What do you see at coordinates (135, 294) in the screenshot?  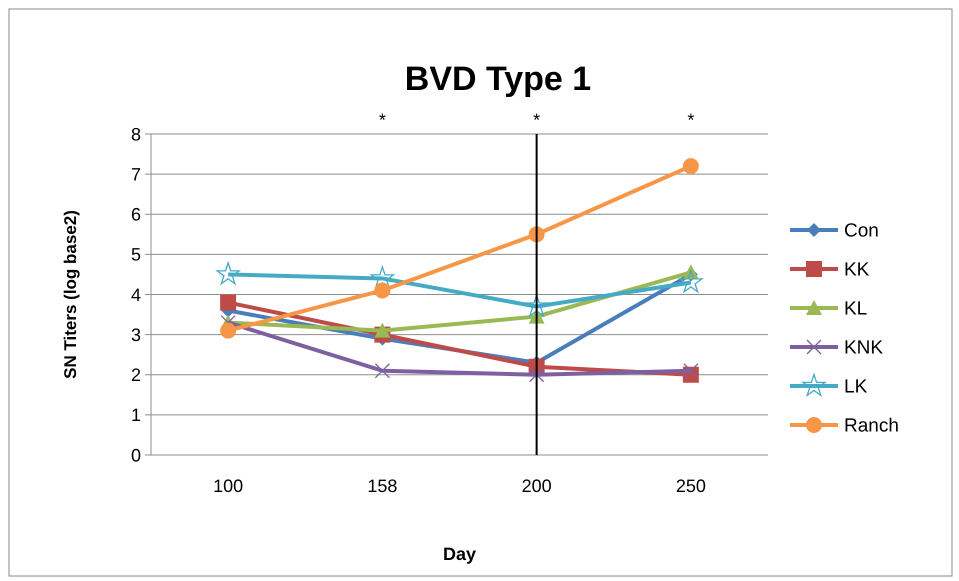 I see `y-tick-label: 4` at bounding box center [135, 294].